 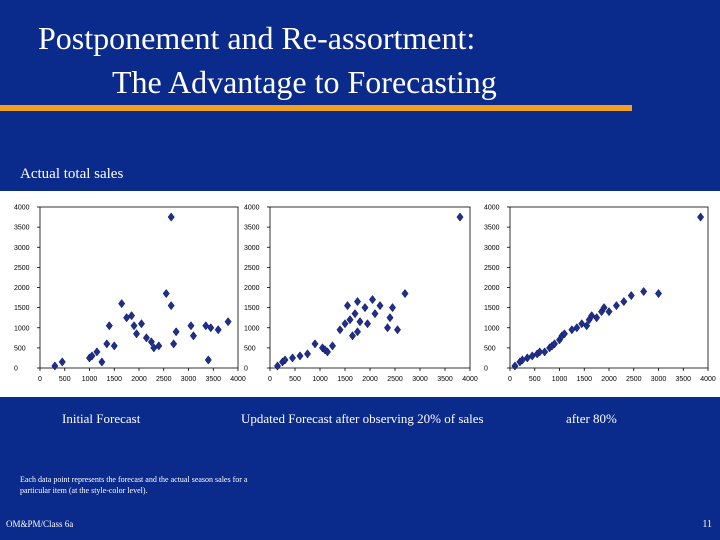 I want to click on title-underline, so click(x=316, y=108).